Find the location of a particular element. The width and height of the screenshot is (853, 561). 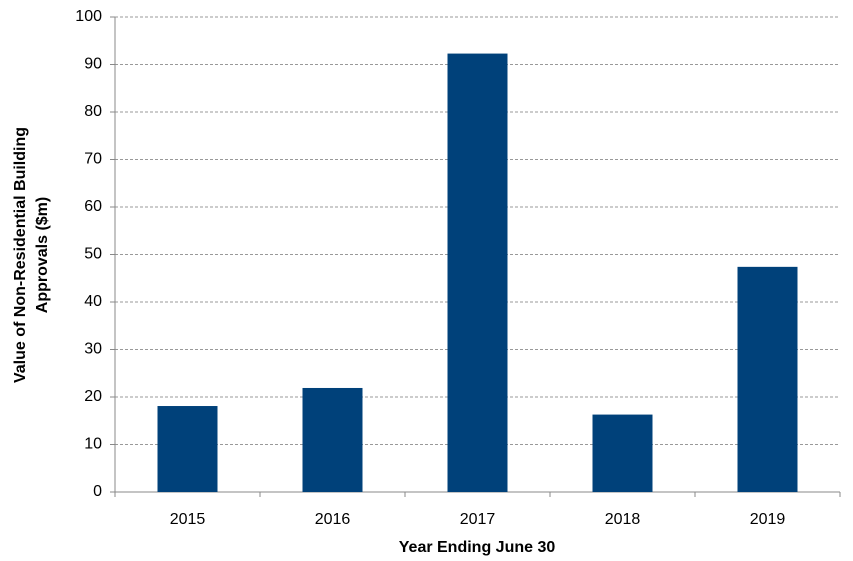

x-axis-title: Year Ending June 30 is located at coordinates (477, 547).